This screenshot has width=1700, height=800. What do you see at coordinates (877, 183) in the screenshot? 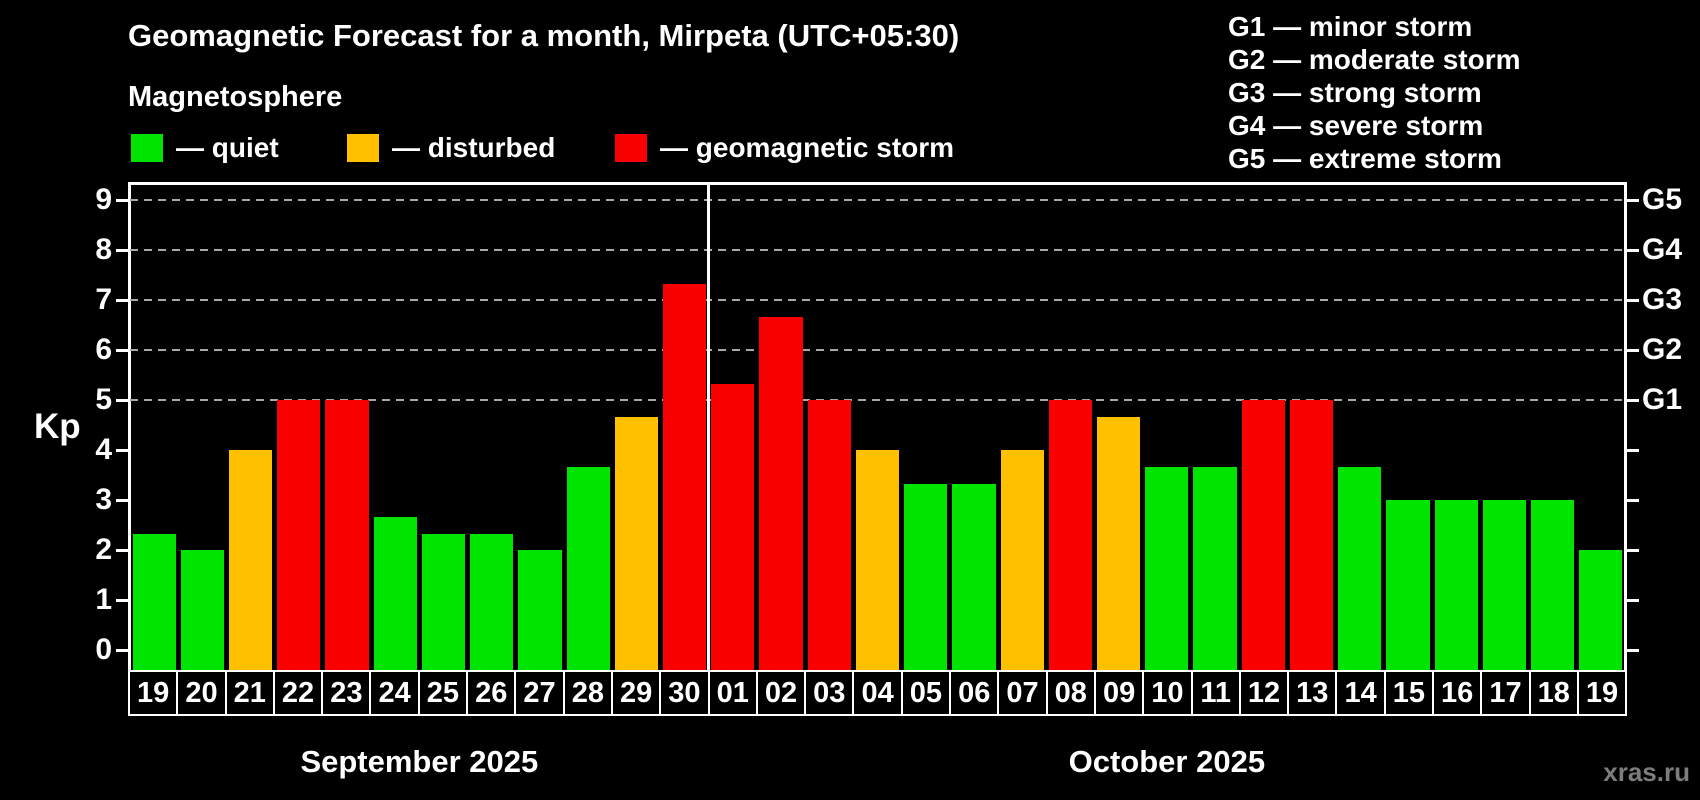
I see `plot-top-border` at bounding box center [877, 183].